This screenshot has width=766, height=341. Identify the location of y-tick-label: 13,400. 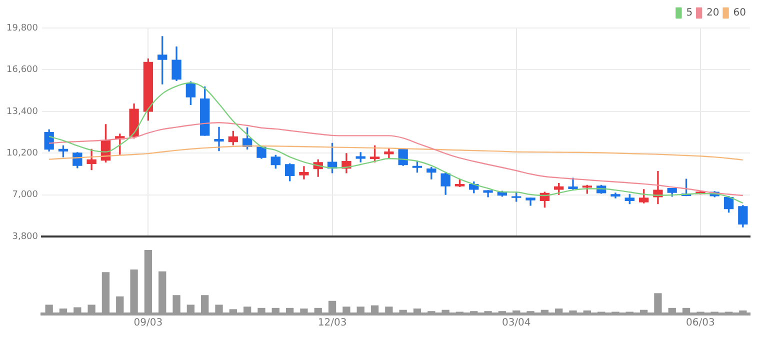
(22, 111).